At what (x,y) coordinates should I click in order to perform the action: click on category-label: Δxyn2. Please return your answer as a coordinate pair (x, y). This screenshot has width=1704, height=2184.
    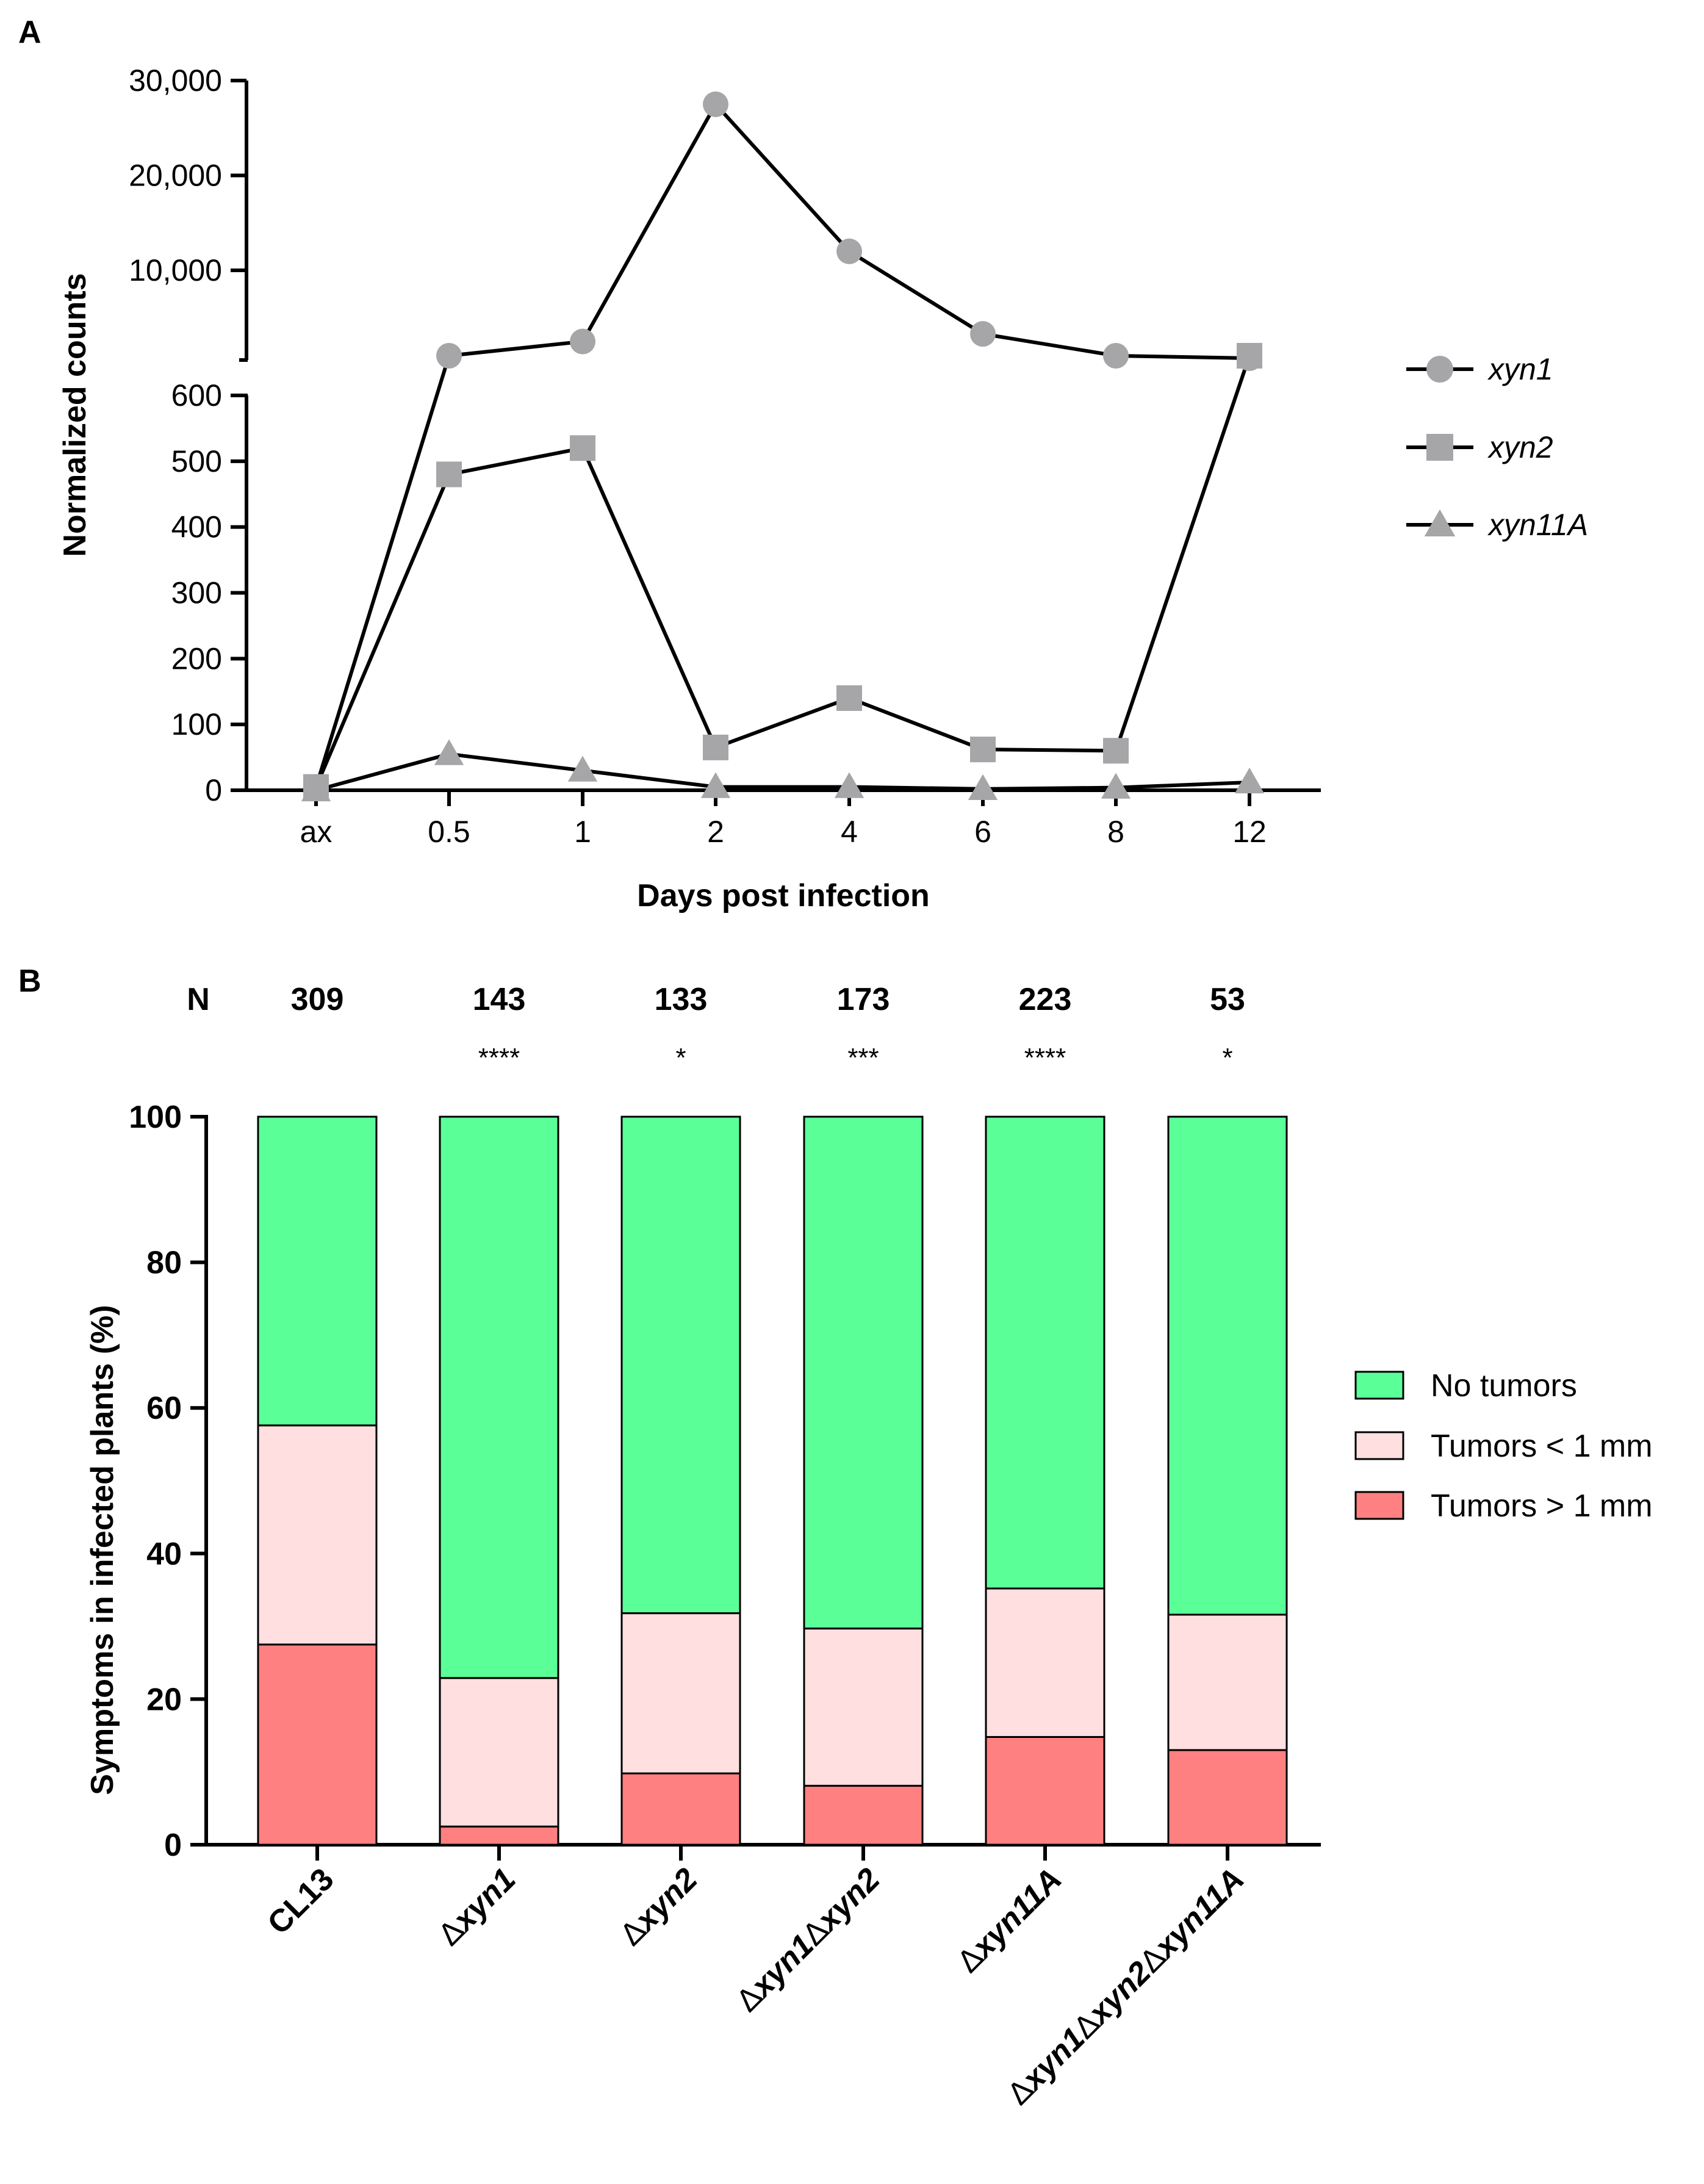
    Looking at the image, I should click on (658, 1906).